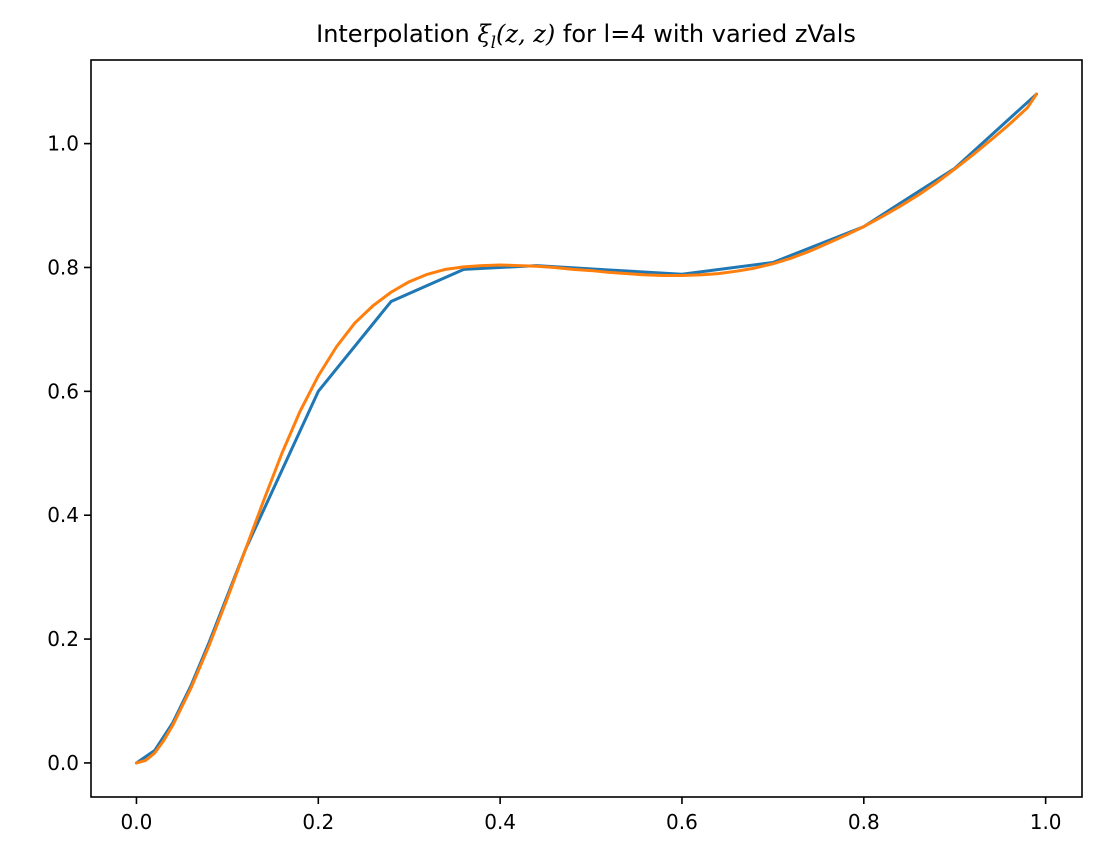 This screenshot has height=868, width=1108. Describe the element at coordinates (63, 144) in the screenshot. I see `y-tick-label: 1.0` at that location.